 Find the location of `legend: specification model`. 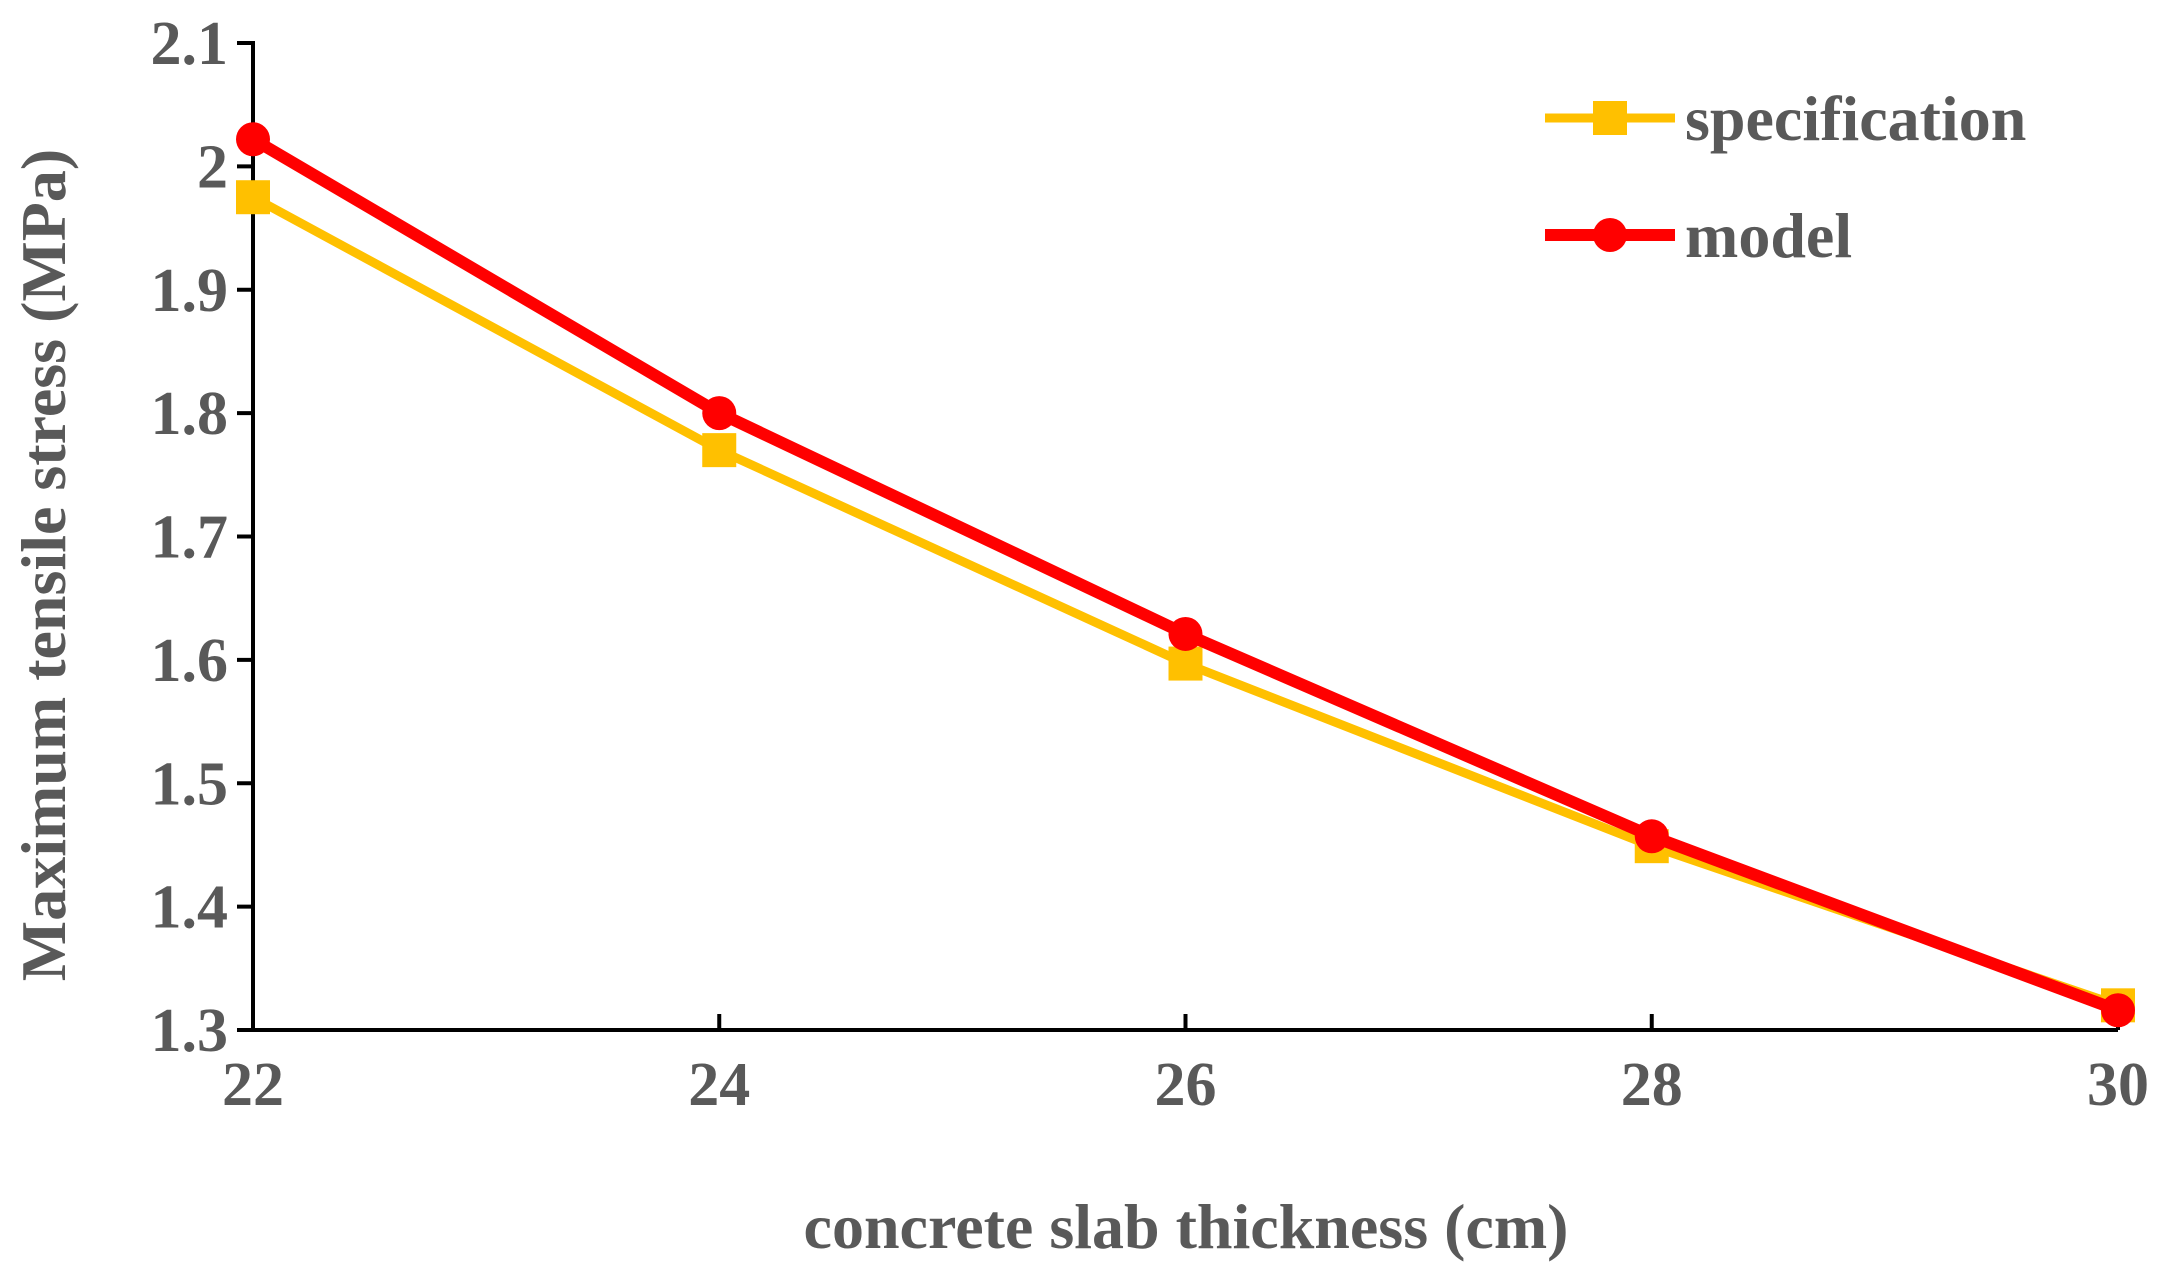

legend: specification model is located at coordinates (1785, 177).